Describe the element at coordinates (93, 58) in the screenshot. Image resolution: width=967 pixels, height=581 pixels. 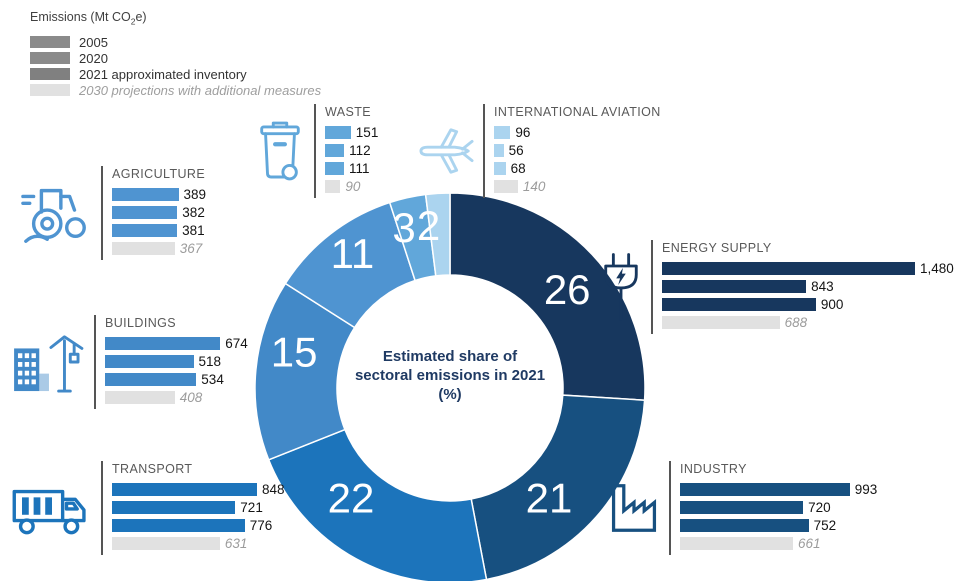
I see `legend-label: 2020` at that location.